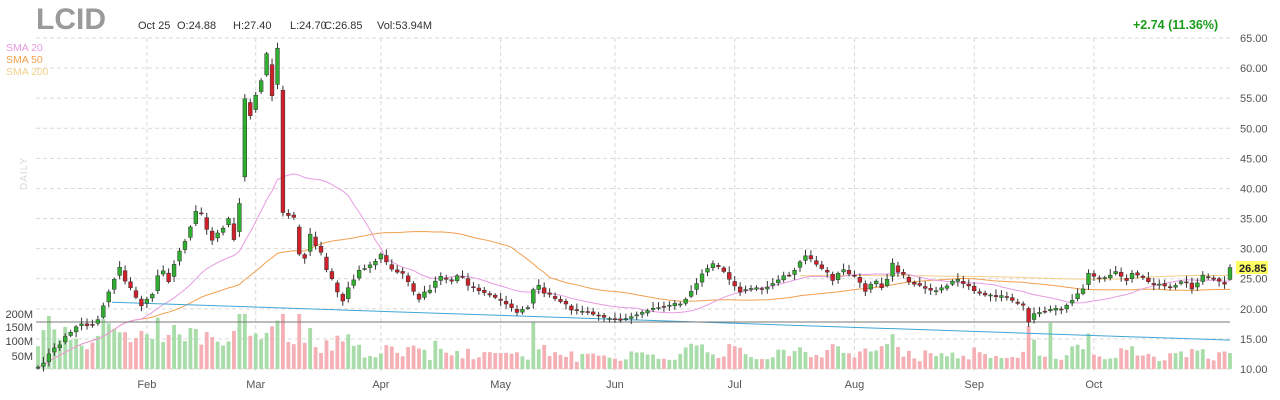 This screenshot has height=400, width=1280. Describe the element at coordinates (404, 26) in the screenshot. I see `quote-volume: Vol:53.94M` at that location.